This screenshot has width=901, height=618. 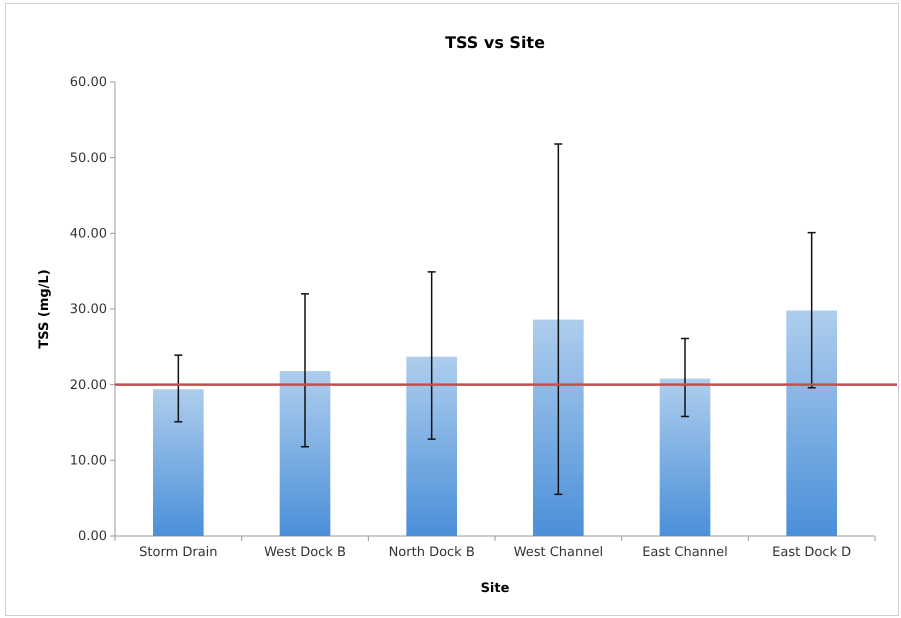 What do you see at coordinates (88, 82) in the screenshot?
I see `y-tick-label: 60.00` at bounding box center [88, 82].